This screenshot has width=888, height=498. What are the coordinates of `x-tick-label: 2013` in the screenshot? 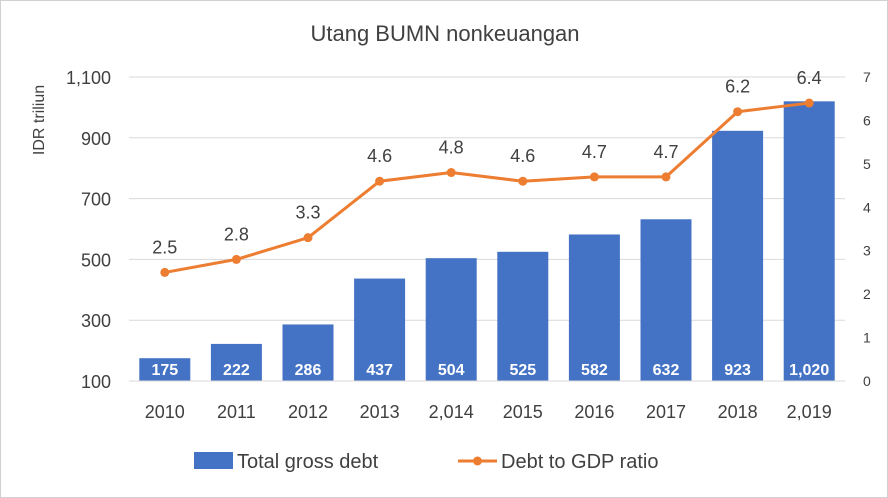 It's located at (380, 412).